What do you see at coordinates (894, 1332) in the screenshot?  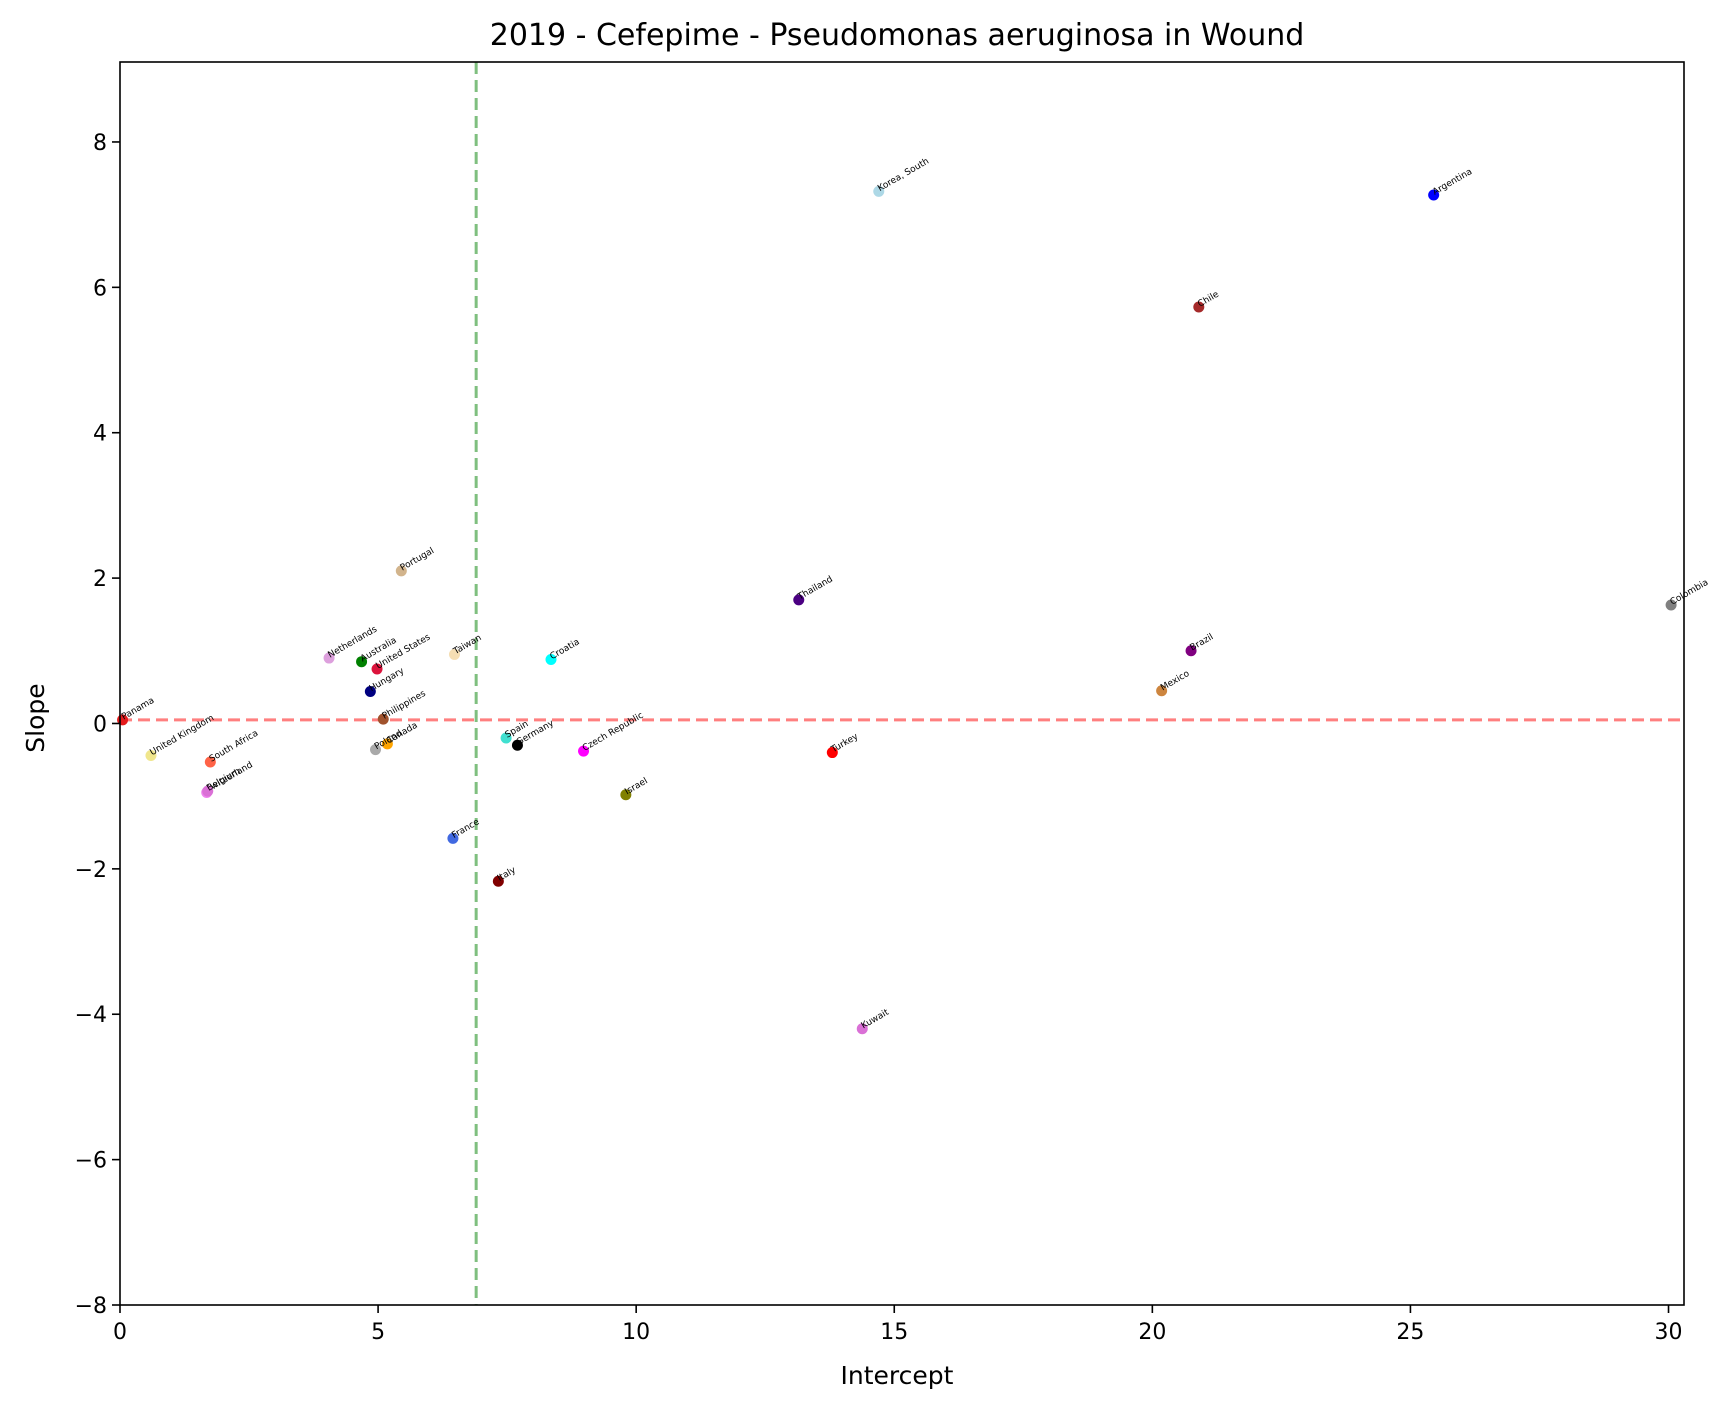 I see `x-tick-label: 15` at bounding box center [894, 1332].